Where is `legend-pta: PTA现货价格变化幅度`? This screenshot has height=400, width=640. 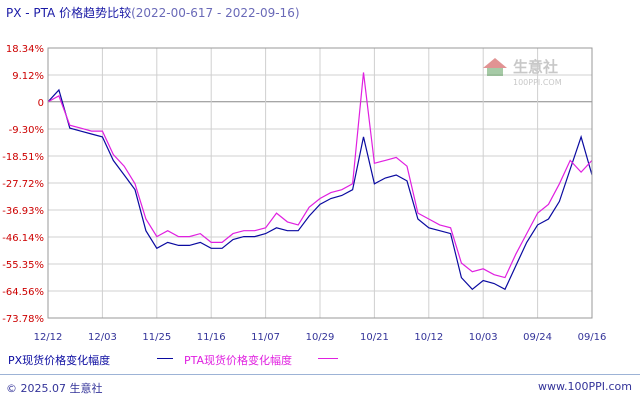 legend-pta: PTA现货价格变化幅度 is located at coordinates (238, 360).